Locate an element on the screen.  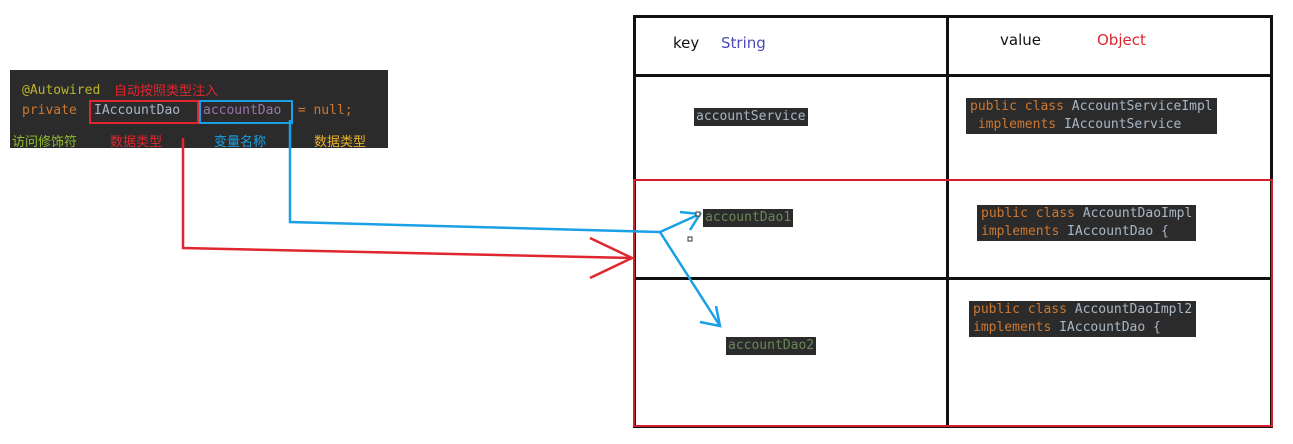
header-divider is located at coordinates (953, 75).